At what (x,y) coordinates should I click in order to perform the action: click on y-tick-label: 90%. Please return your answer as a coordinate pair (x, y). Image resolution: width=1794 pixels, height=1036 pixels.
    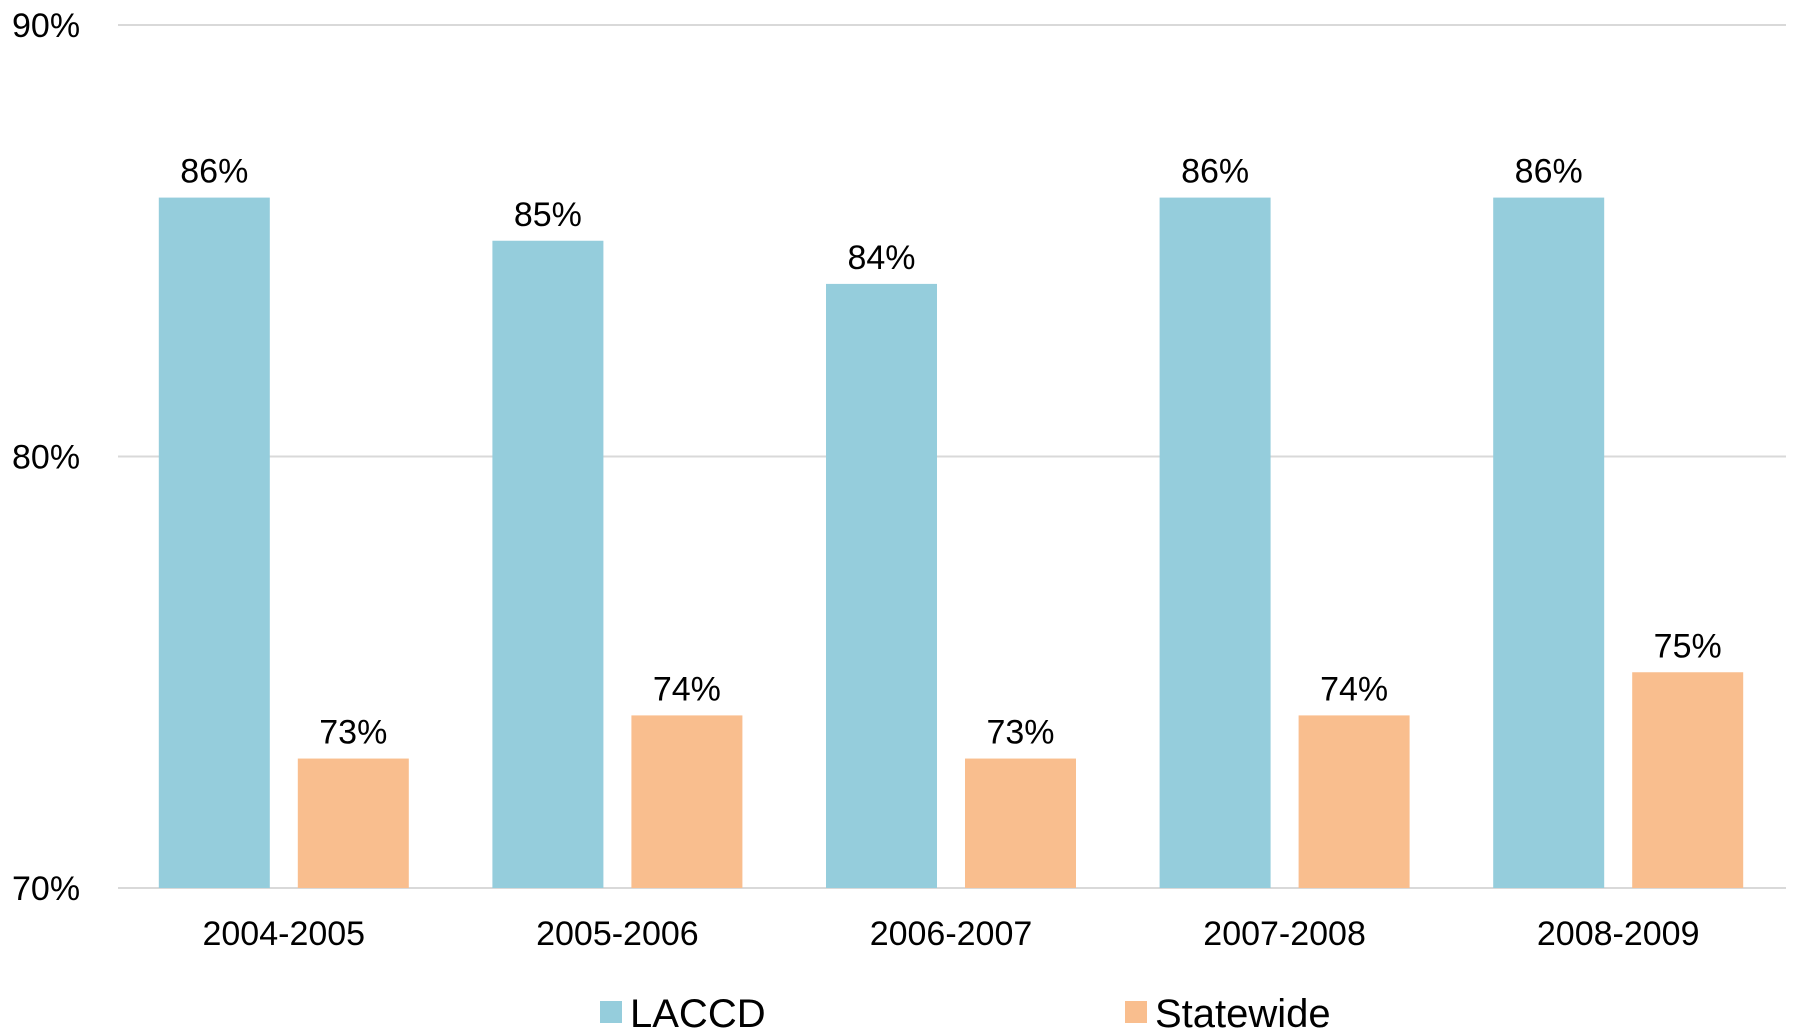
    Looking at the image, I should click on (46, 26).